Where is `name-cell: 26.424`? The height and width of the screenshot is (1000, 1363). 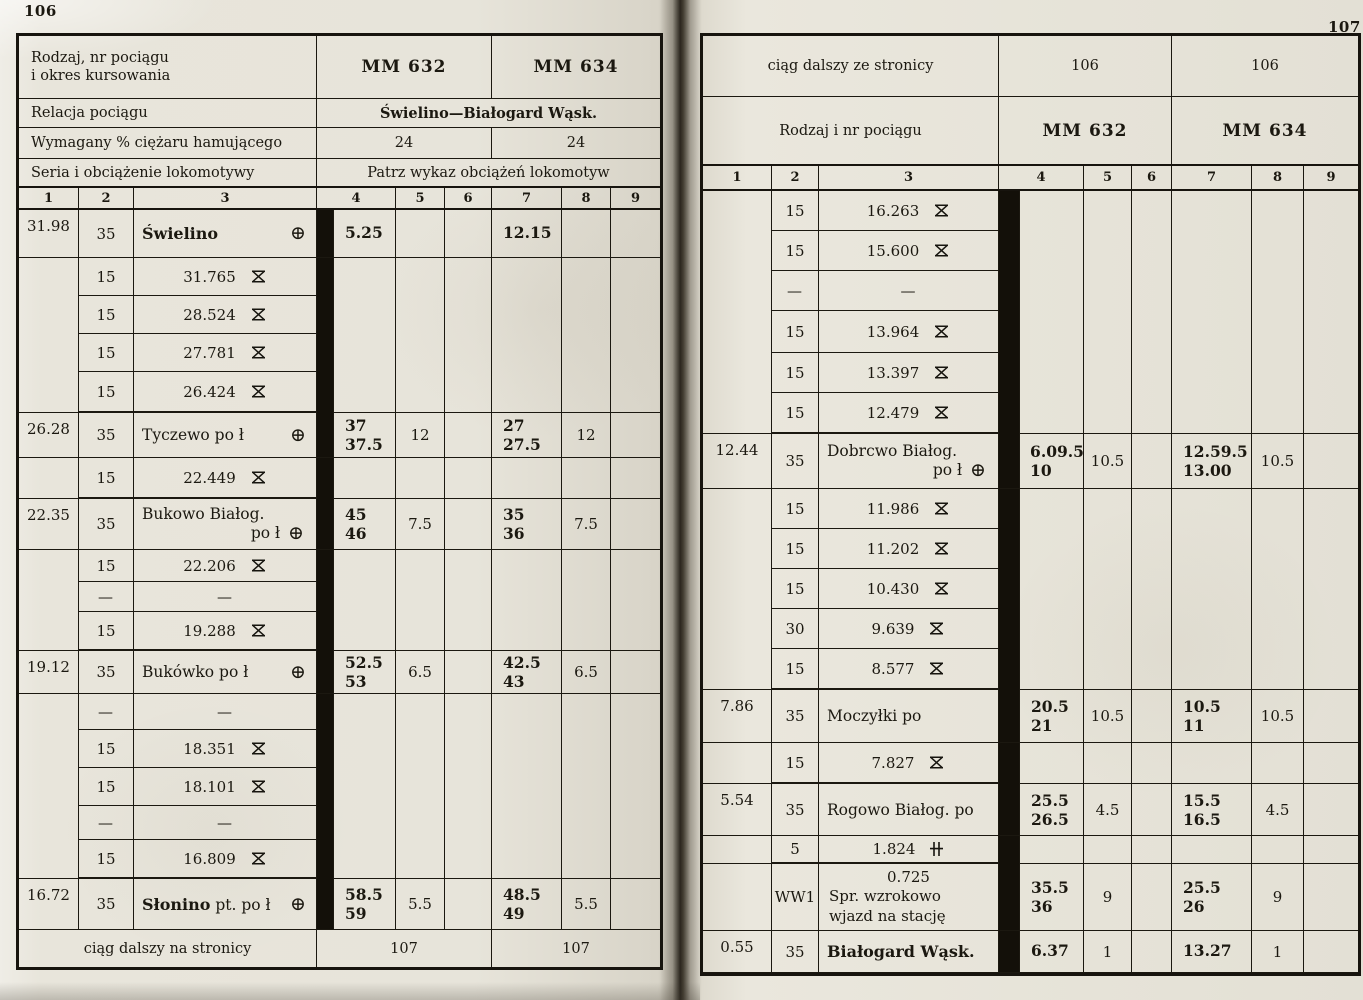
name-cell: 26.424 is located at coordinates (224, 392).